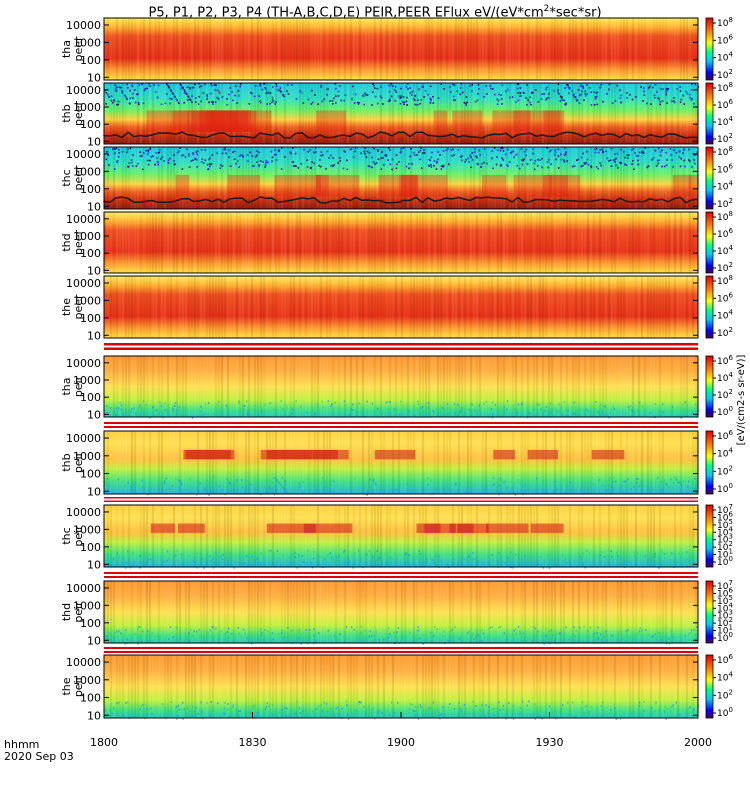  Describe the element at coordinates (396, 179) in the screenshot. I see `spectrogram-panel-thc-peer: 10000 1000 100 10 thc peer 10⁸ 10⁶ 10⁴ 10²` at that location.